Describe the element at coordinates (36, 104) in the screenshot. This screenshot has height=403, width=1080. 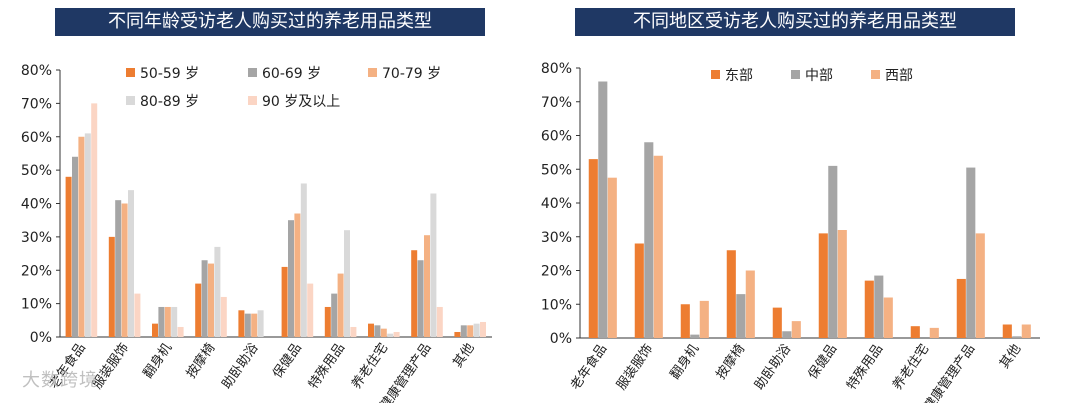
I see `left-ytick-label: 70%` at that location.